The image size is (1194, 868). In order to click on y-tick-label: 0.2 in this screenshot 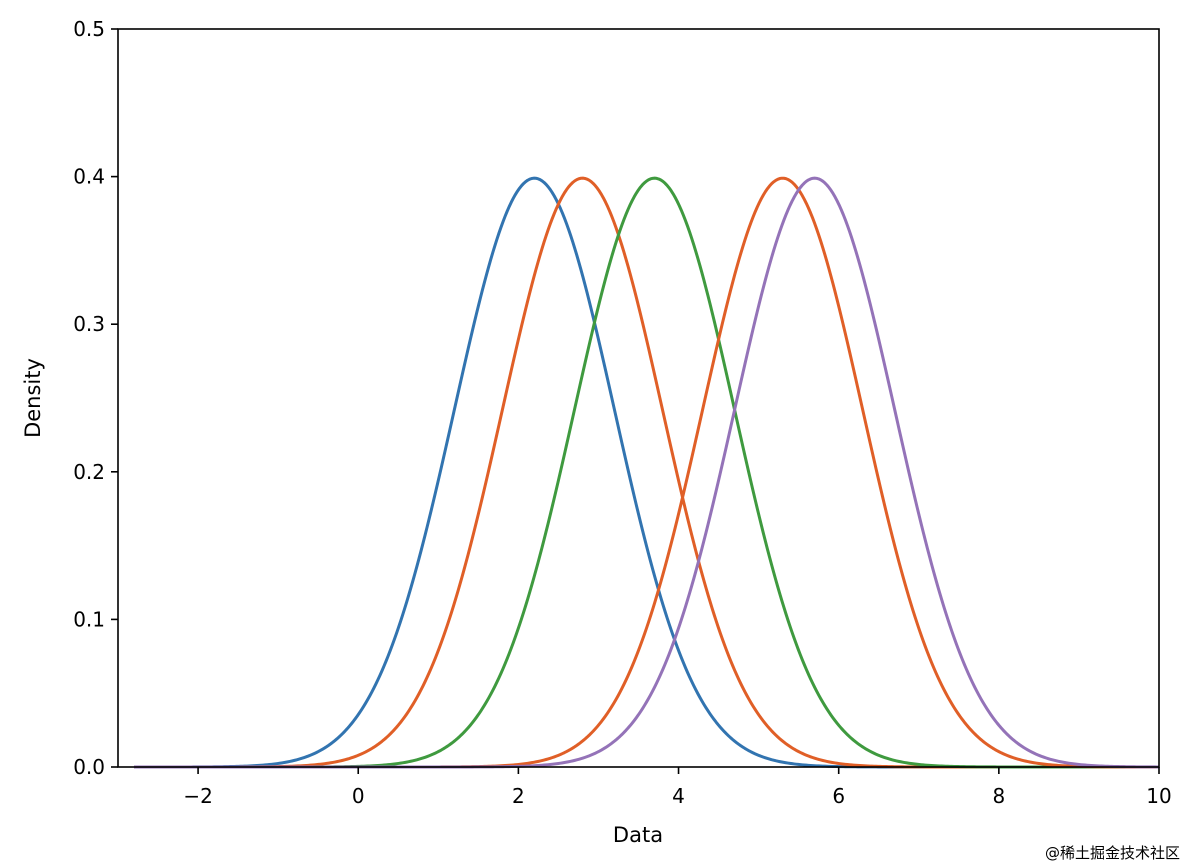, I will do `click(89, 472)`.